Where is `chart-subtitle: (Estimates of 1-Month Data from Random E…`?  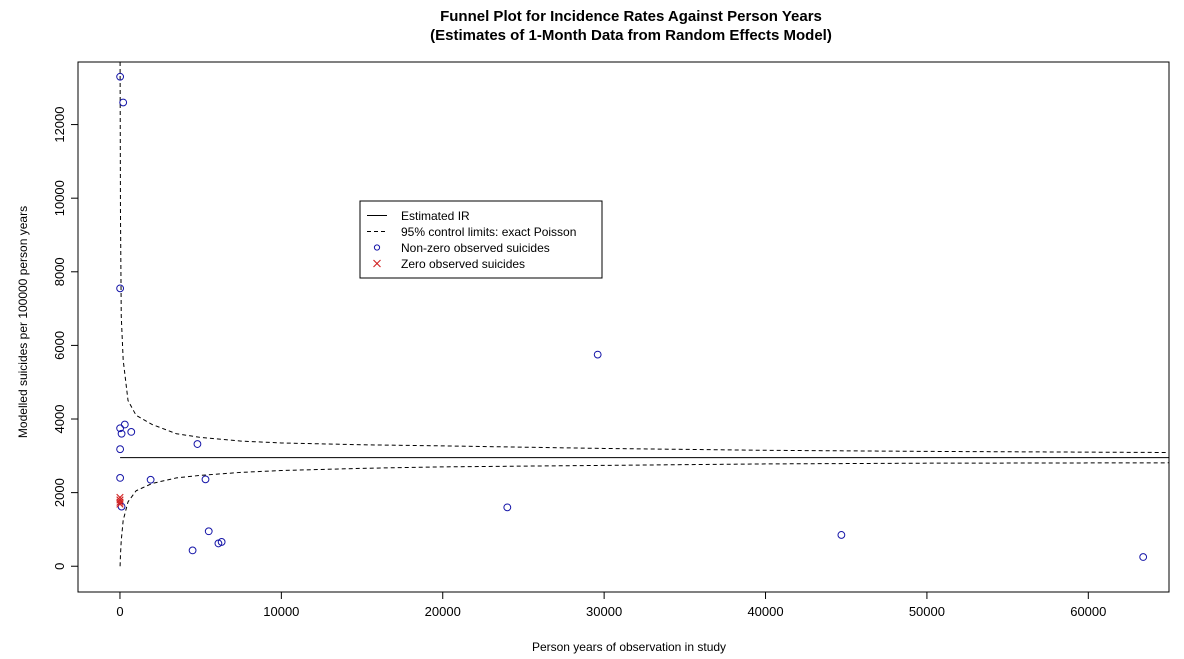 chart-subtitle: (Estimates of 1-Month Data from Random E… is located at coordinates (631, 35).